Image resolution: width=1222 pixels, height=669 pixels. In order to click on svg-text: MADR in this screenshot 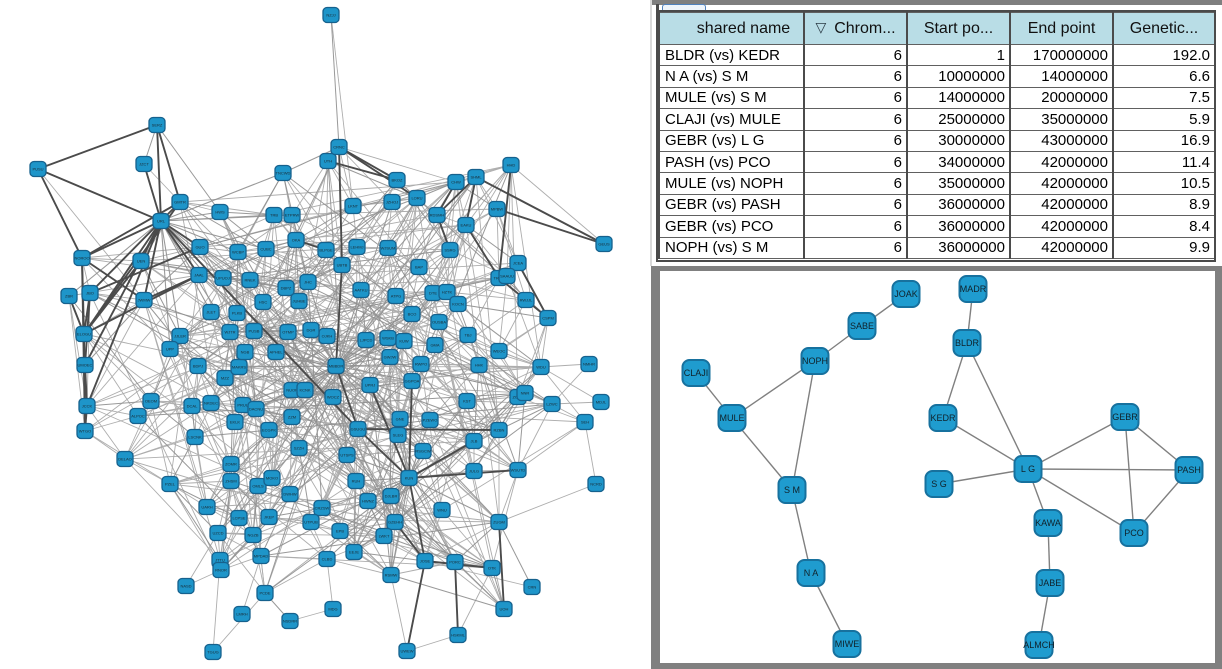, I will do `click(973, 289)`.